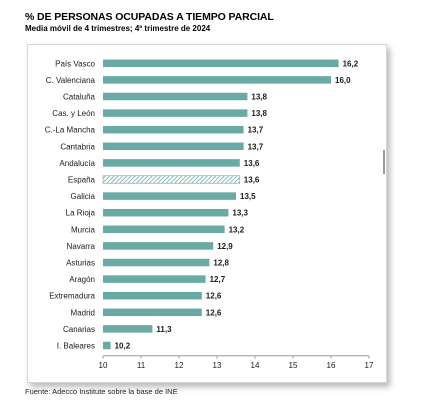  Describe the element at coordinates (240, 213) in the screenshot. I see `data-label: 13,3` at that location.